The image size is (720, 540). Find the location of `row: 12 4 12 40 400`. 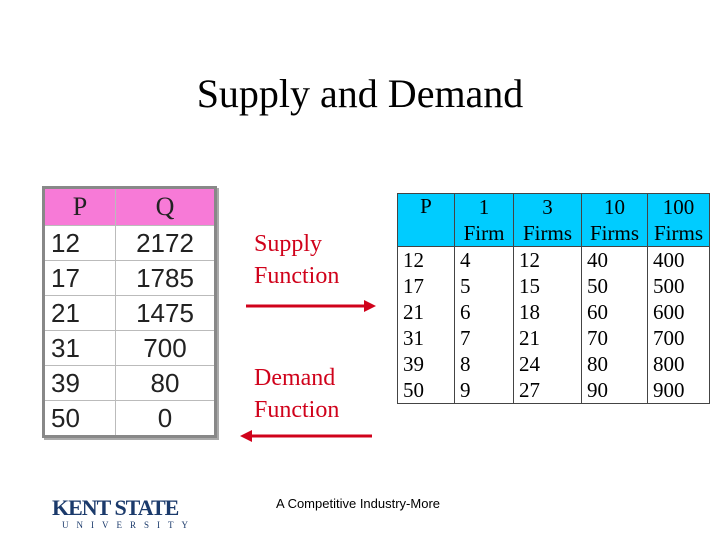

row: 12 4 12 40 400 is located at coordinates (553, 259).